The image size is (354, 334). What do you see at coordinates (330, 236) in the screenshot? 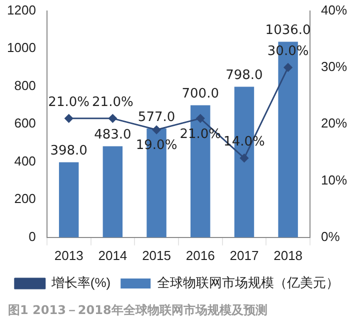
I see `y2-tick-label: 0%` at bounding box center [330, 236].